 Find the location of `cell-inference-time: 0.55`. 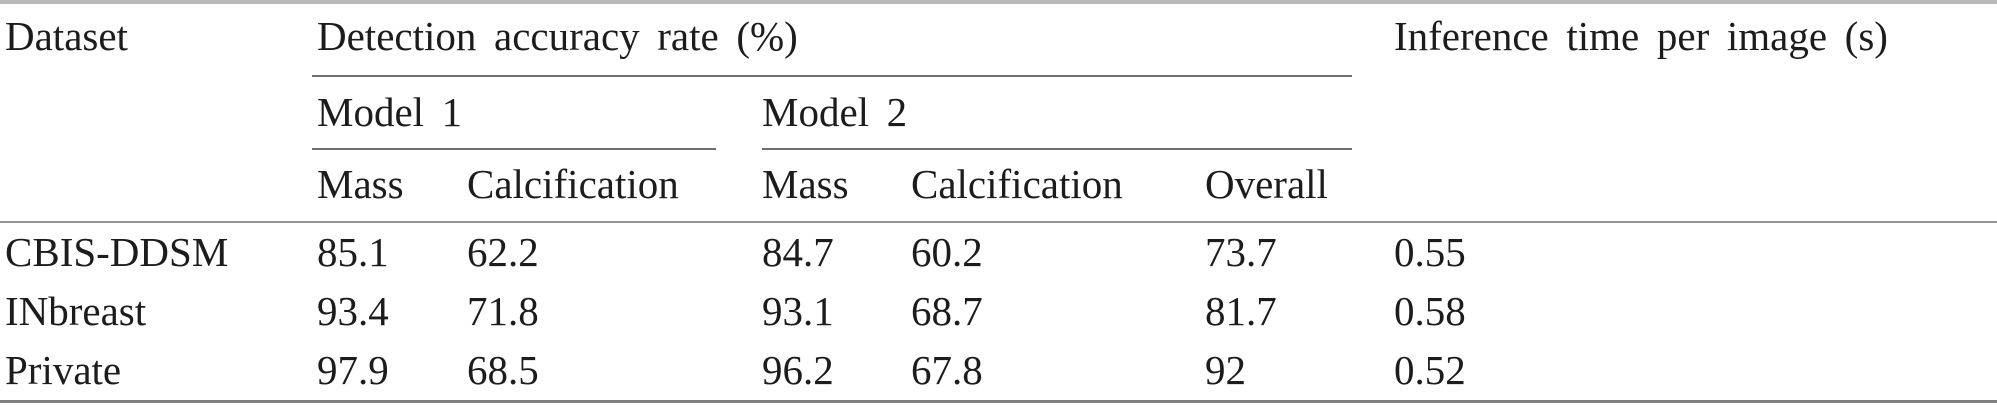

cell-inference-time: 0.55 is located at coordinates (1430, 251).